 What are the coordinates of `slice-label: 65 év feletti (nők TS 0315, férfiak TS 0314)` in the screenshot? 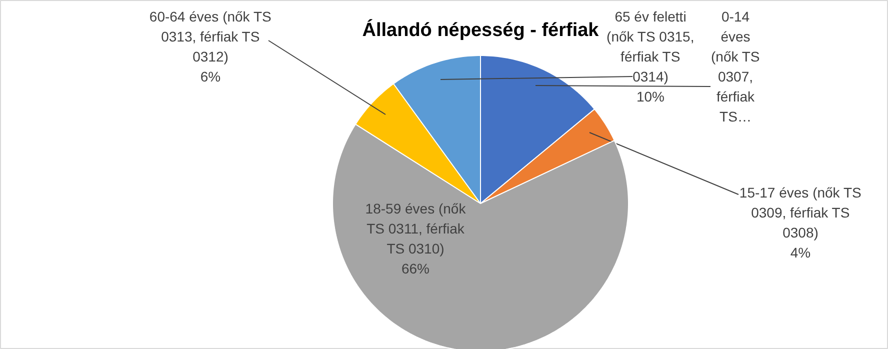 It's located at (650, 46).